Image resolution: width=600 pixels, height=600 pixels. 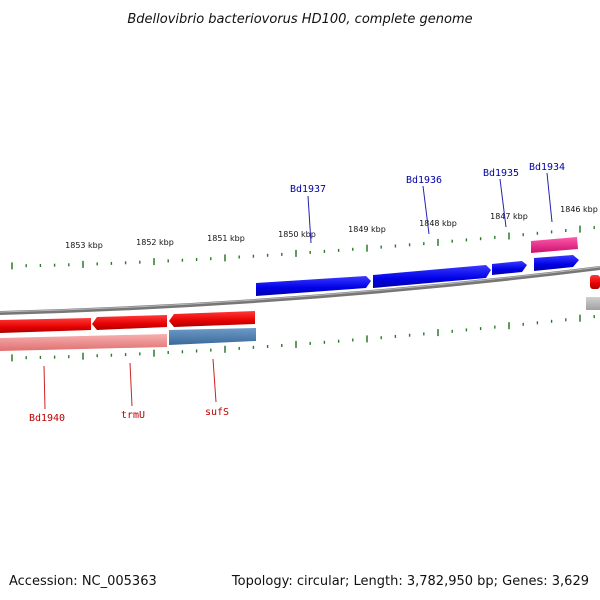 What do you see at coordinates (45, 325) in the screenshot?
I see `gene-arrow-bd1940` at bounding box center [45, 325].